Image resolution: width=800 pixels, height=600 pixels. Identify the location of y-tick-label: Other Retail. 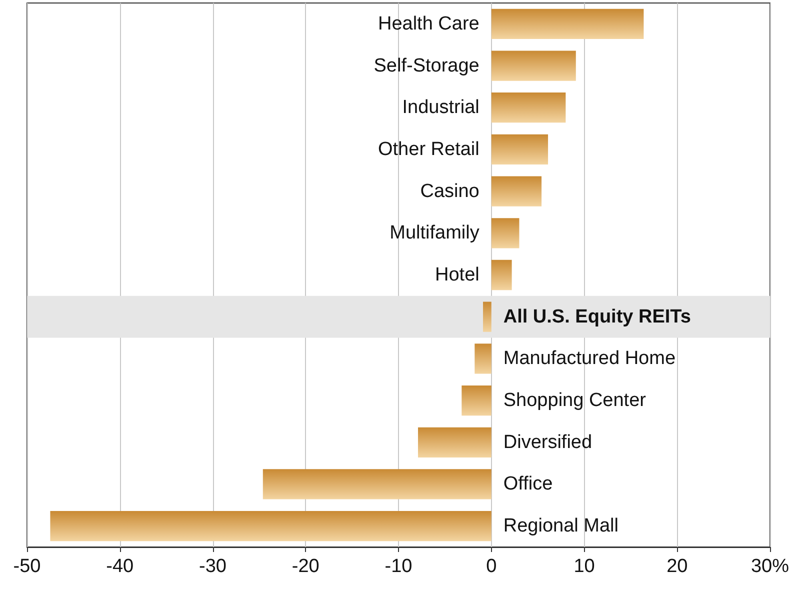
(429, 149).